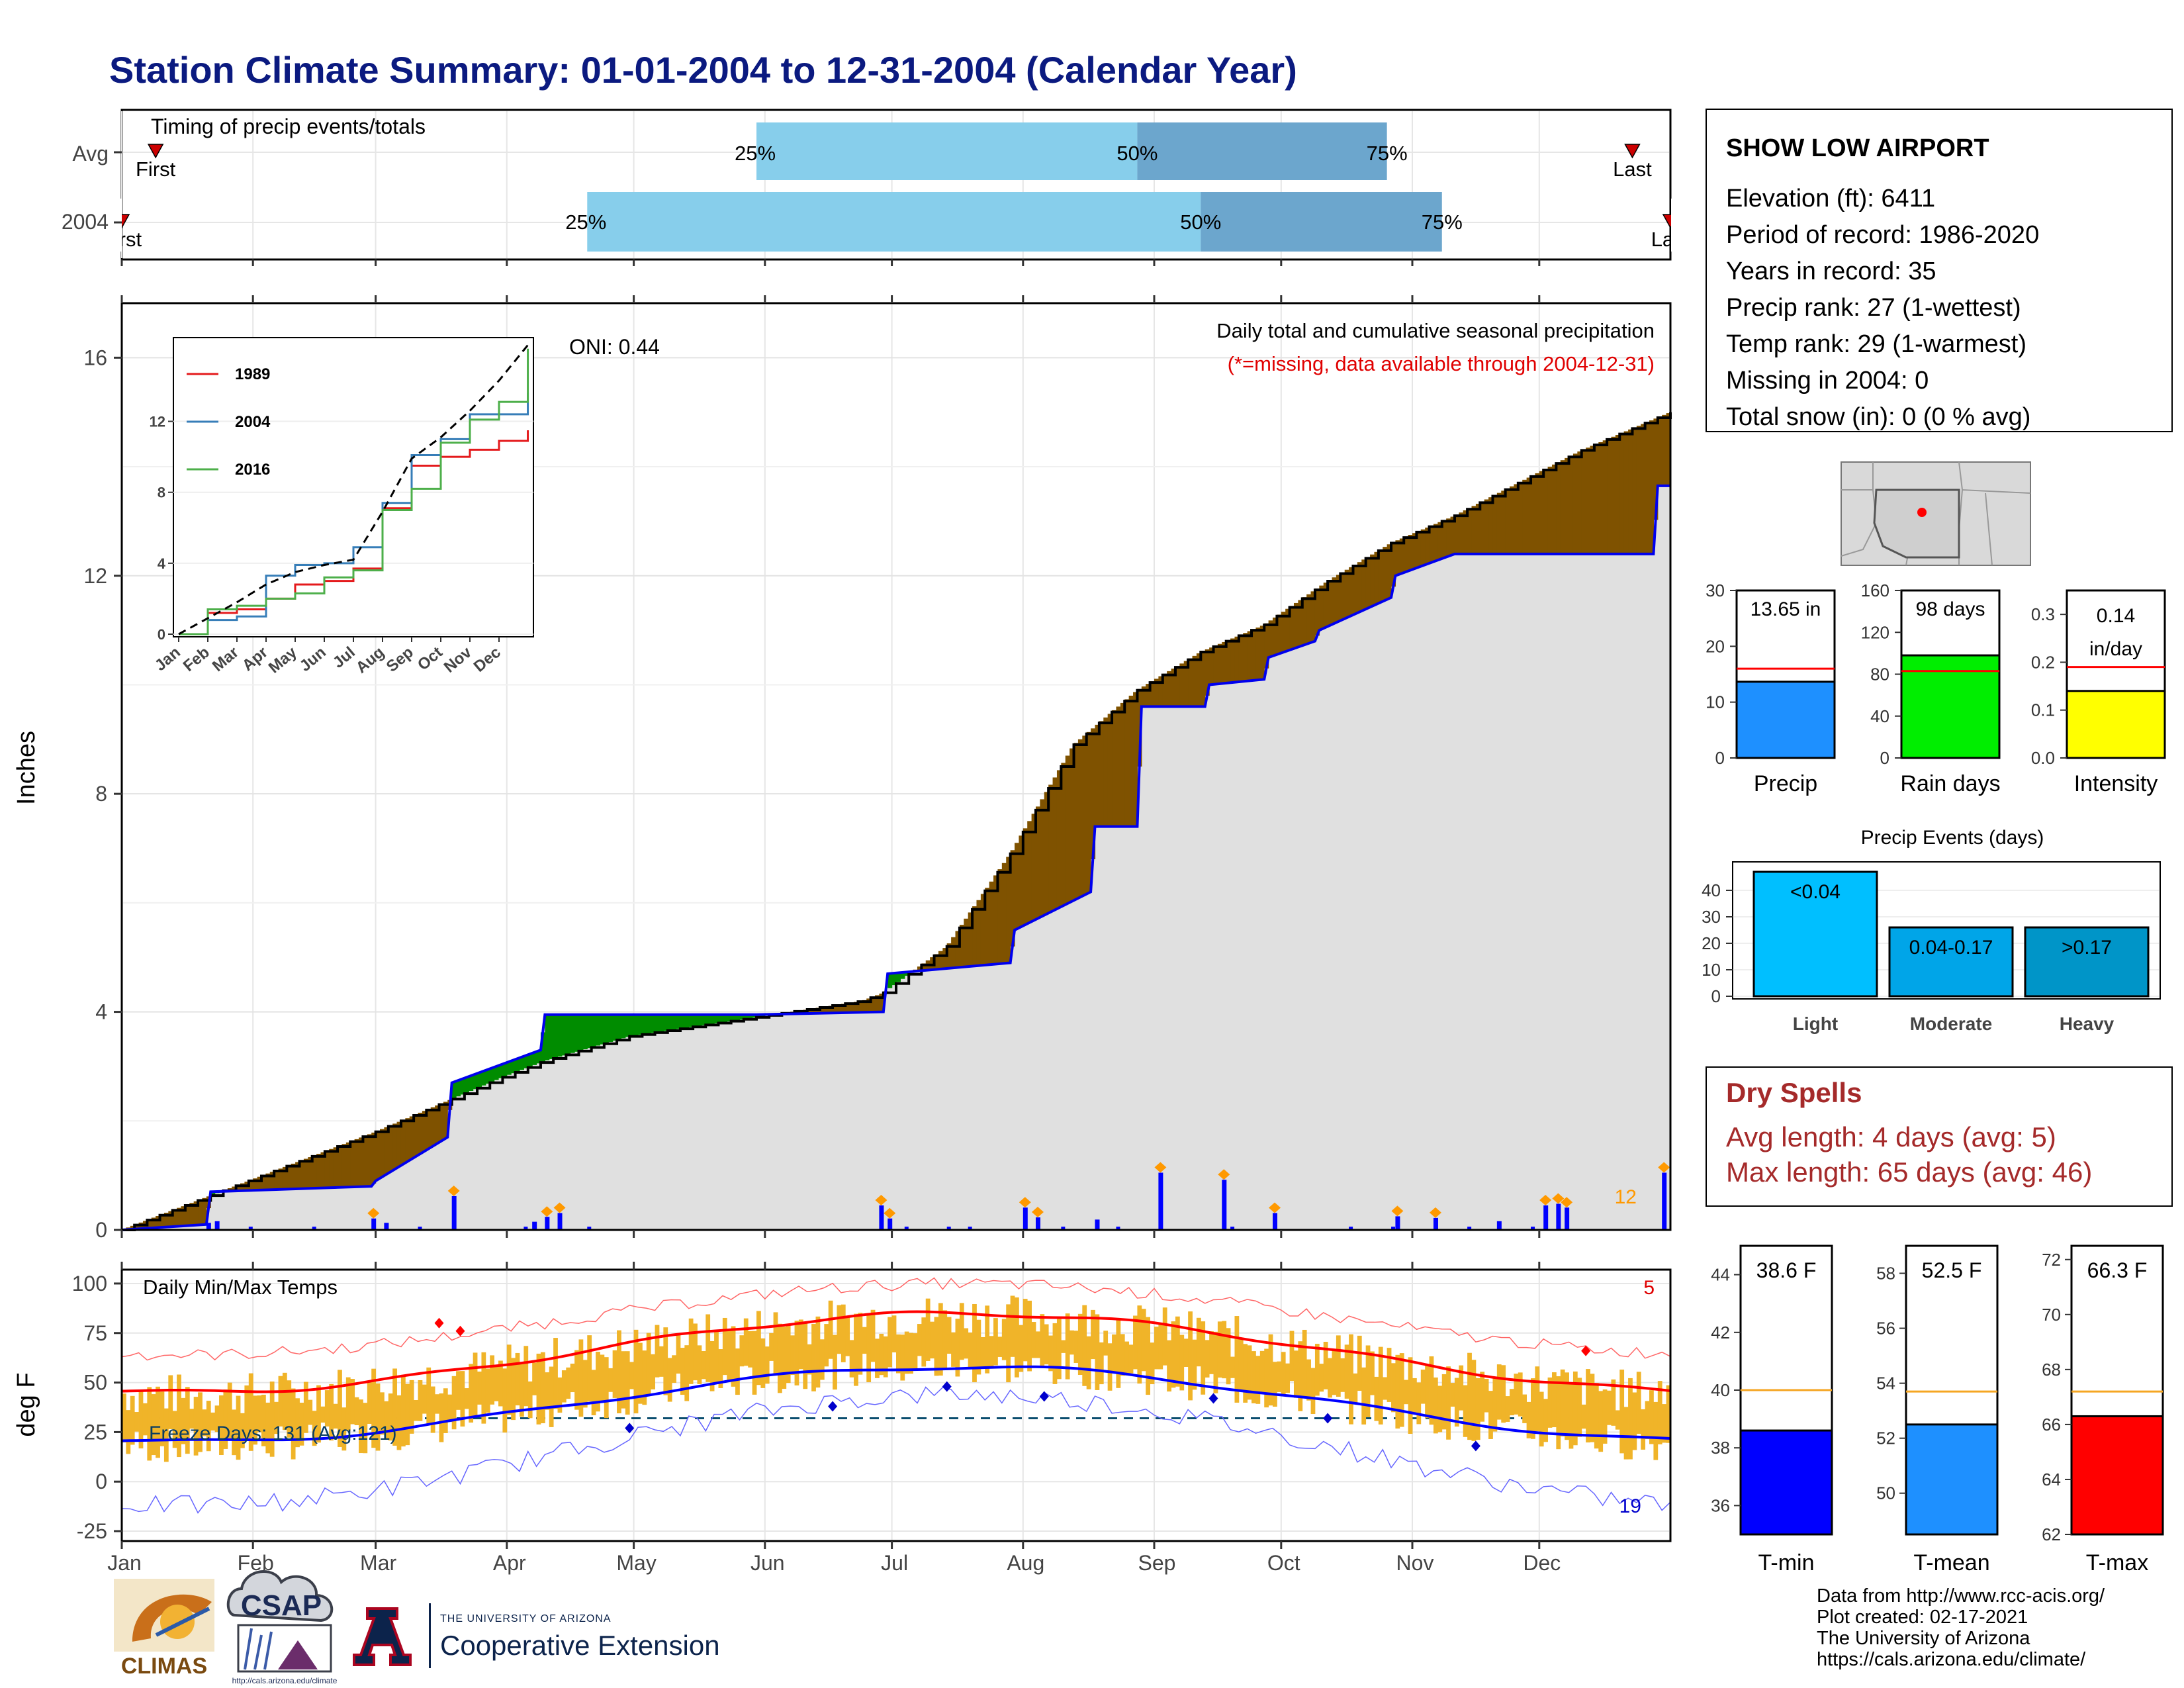  Describe the element at coordinates (2115, 649) in the screenshot. I see `mini-bar-value-label: in/day` at that location.